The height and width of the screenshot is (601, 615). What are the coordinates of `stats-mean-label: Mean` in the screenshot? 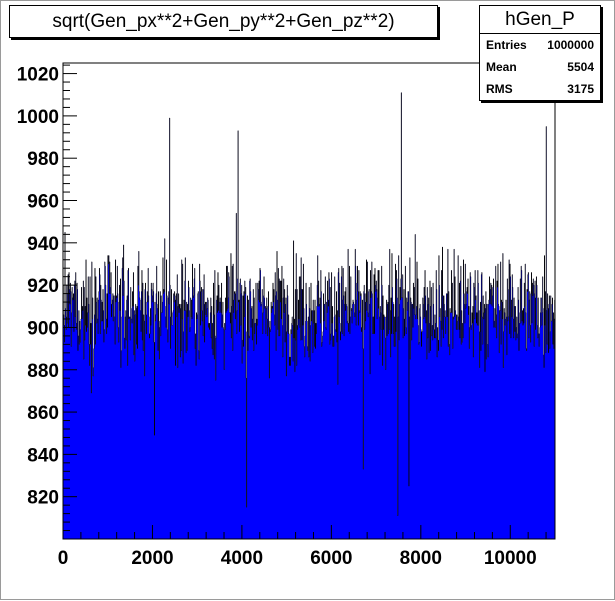 It's located at (501, 67).